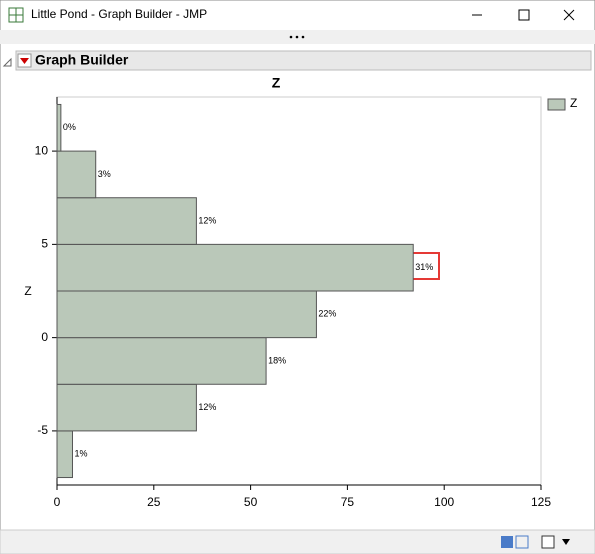 This screenshot has height=554, width=595. Describe the element at coordinates (69, 127) in the screenshot. I see `bar-value-label: 0%` at that location.